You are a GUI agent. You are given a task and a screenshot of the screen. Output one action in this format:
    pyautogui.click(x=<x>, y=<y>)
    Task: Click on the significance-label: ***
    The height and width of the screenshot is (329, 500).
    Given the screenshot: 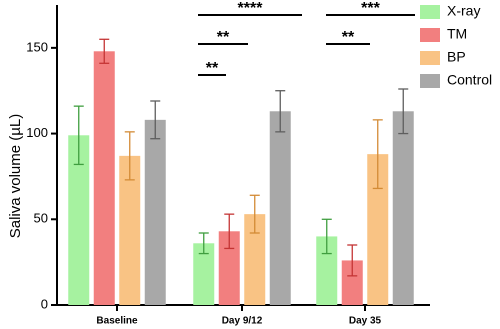 What is the action you would take?
    pyautogui.click(x=370, y=8)
    